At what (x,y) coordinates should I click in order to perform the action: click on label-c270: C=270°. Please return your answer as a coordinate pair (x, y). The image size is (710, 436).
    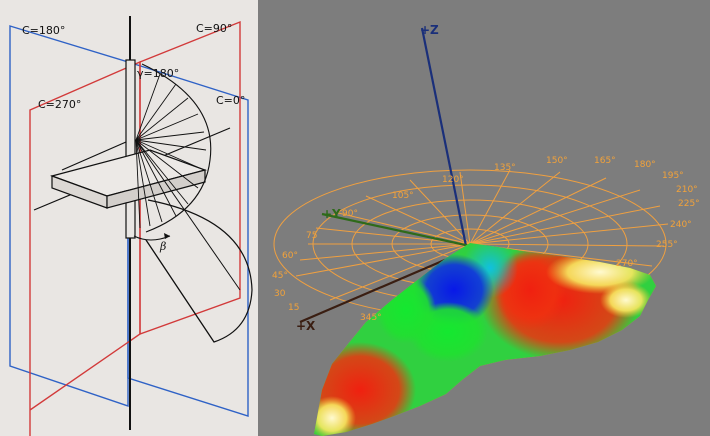
    Looking at the image, I should click on (59, 104).